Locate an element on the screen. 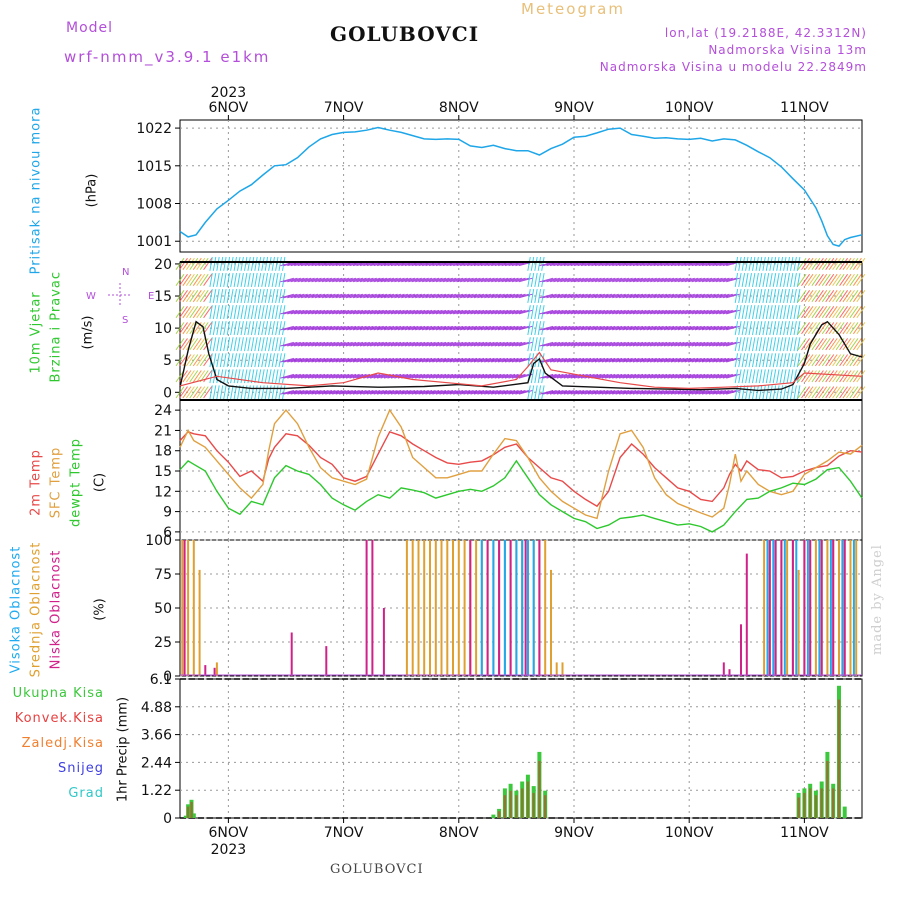 Image resolution: width=900 pixels, height=900 pixels. ytick-label-temperature: 6 is located at coordinates (167, 533).